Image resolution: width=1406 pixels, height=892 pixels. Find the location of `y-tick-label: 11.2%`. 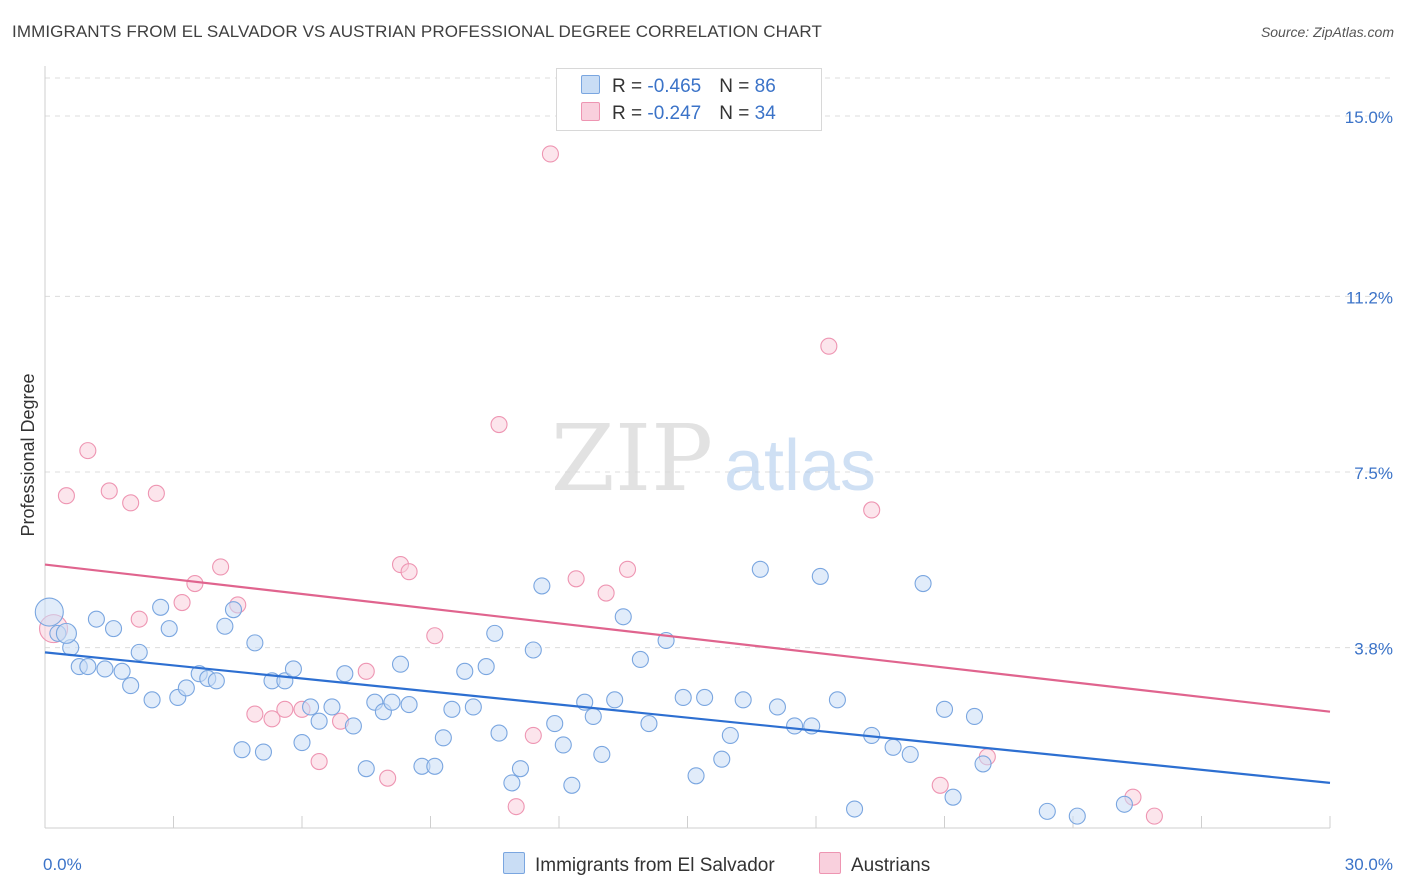

y-tick-label: 11.2% is located at coordinates (1369, 297).